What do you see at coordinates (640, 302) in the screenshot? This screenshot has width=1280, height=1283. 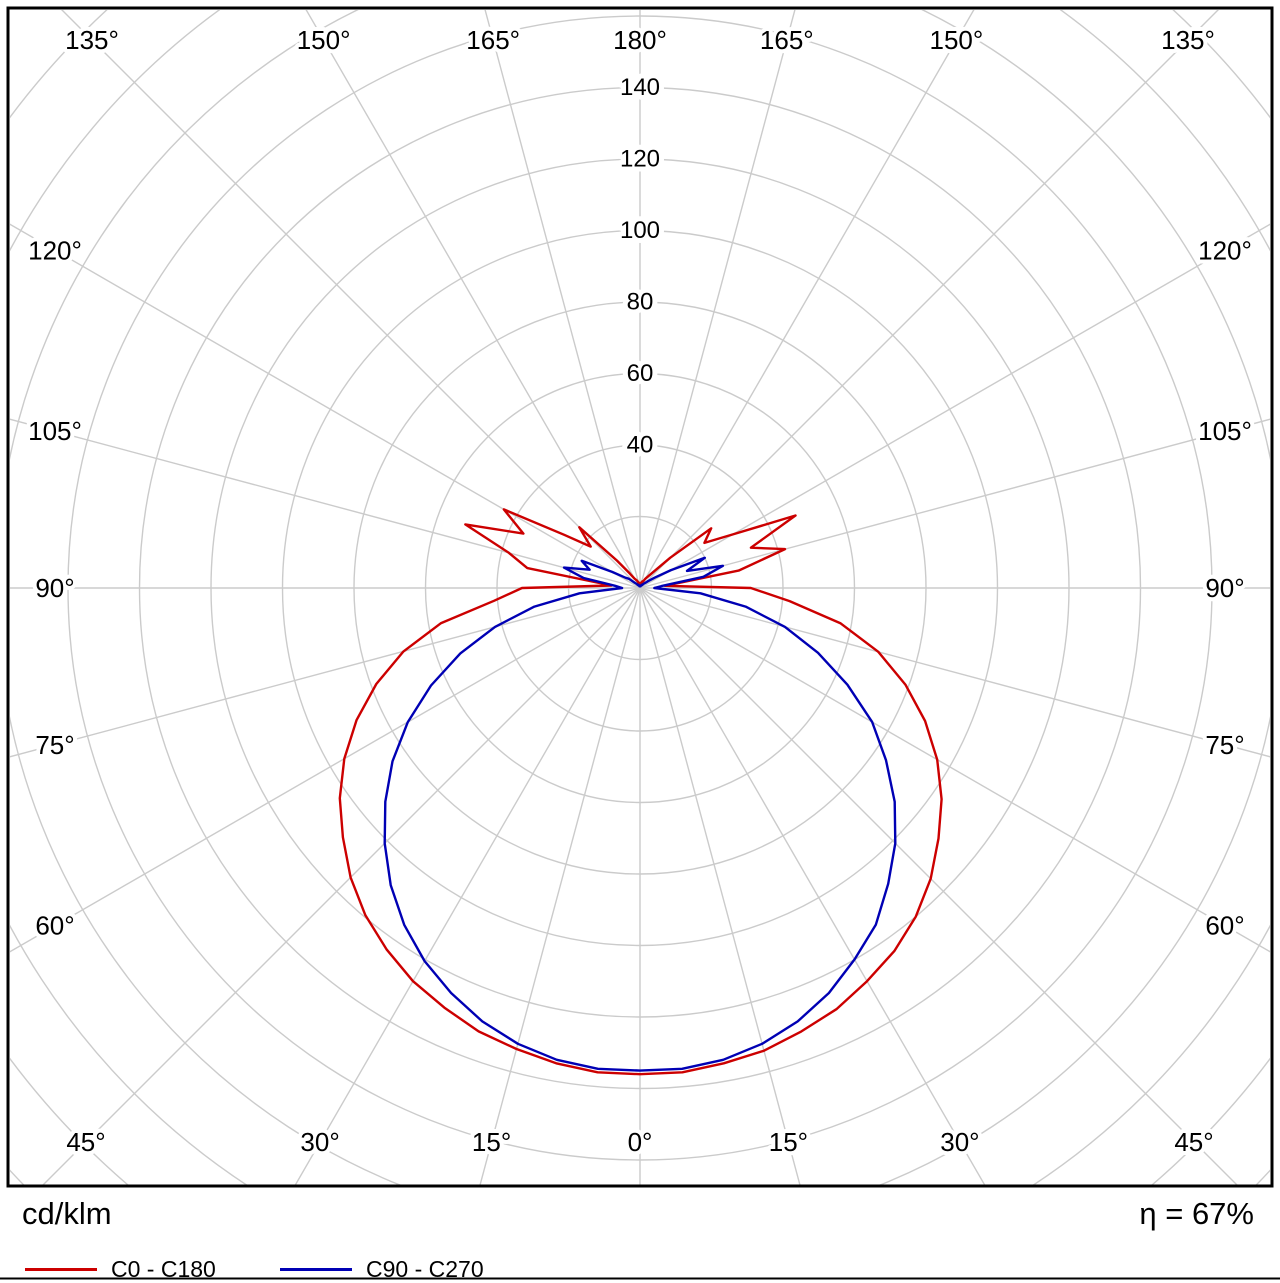 I see `radial-tick-label: 80` at bounding box center [640, 302].